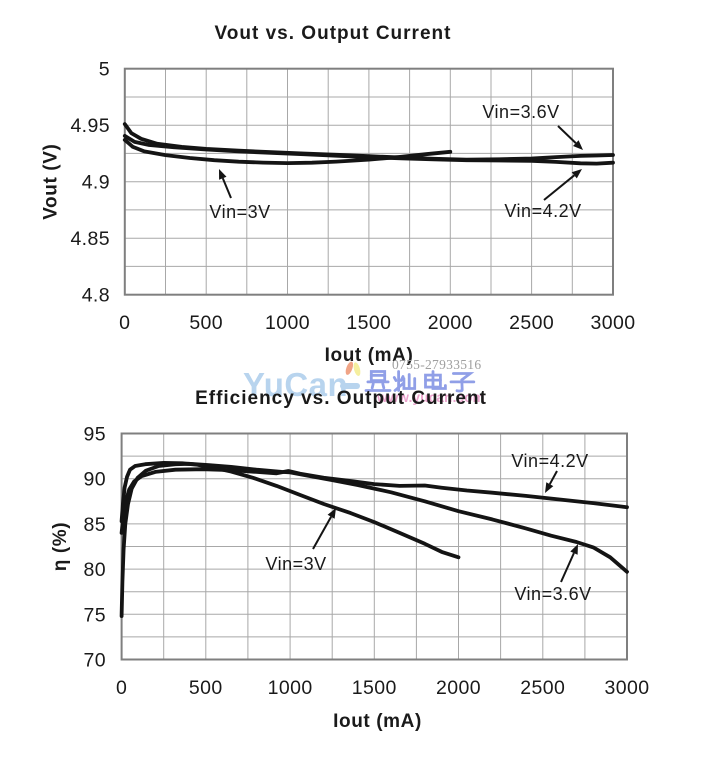 The height and width of the screenshot is (766, 723). I want to click on svg-text: 95, so click(95, 435).